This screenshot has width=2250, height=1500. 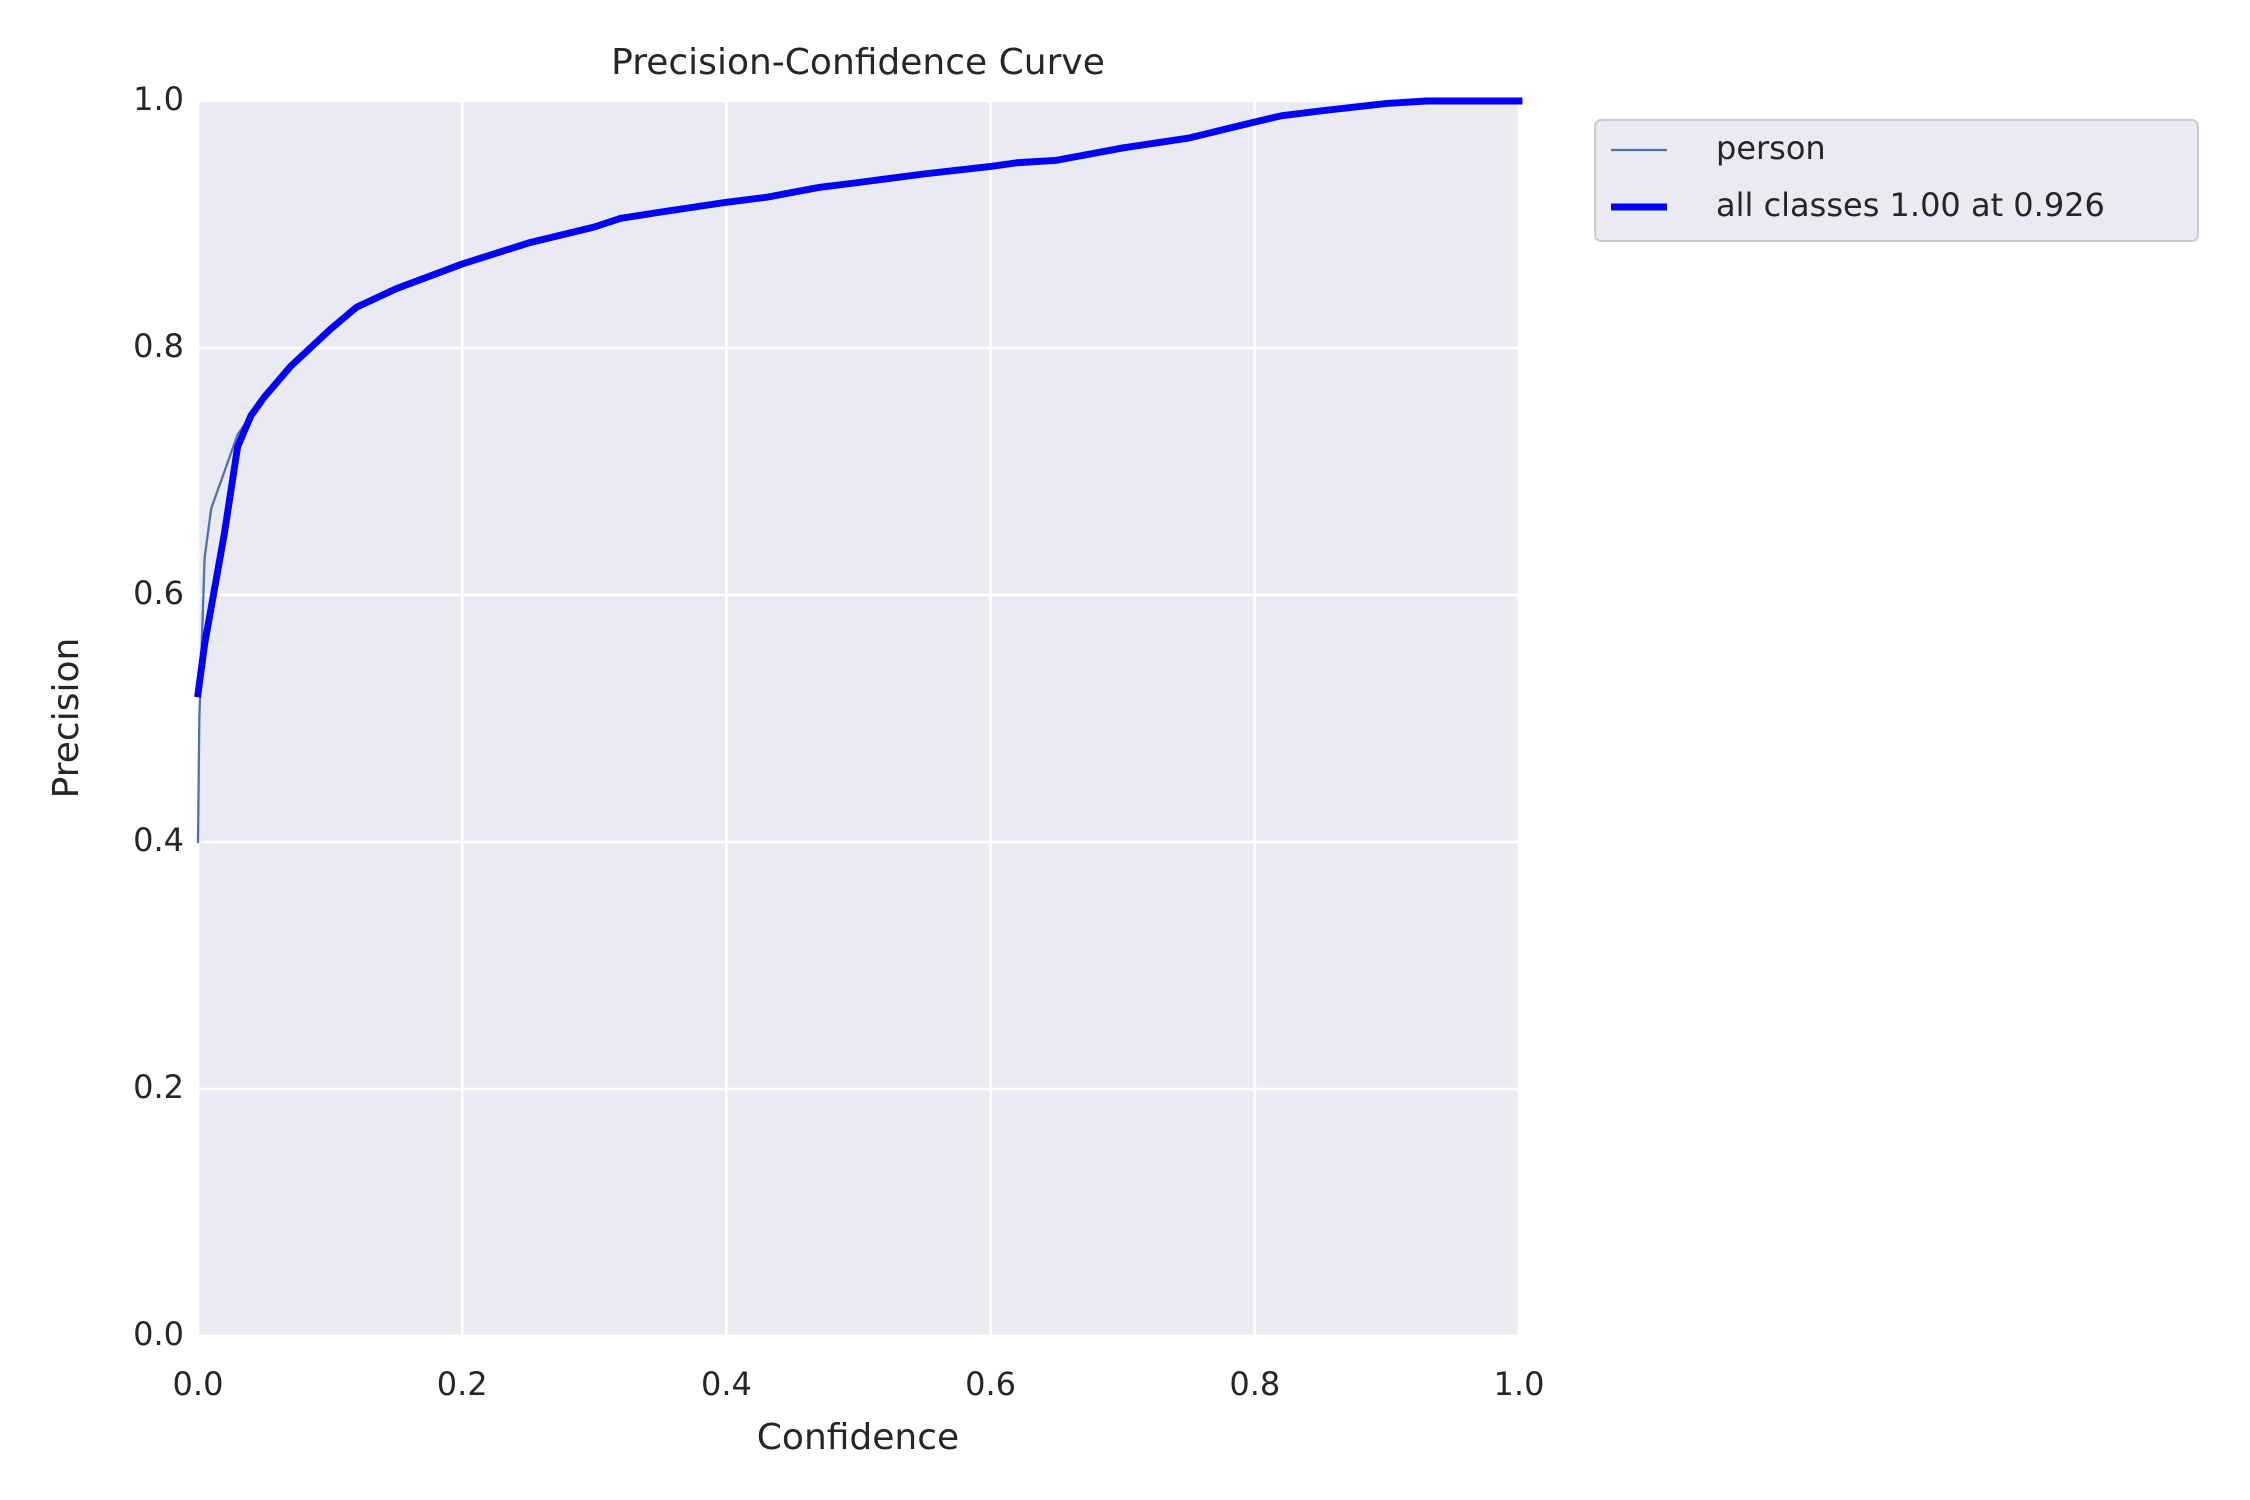 What do you see at coordinates (158, 346) in the screenshot?
I see `y-tick-label: 0.8` at bounding box center [158, 346].